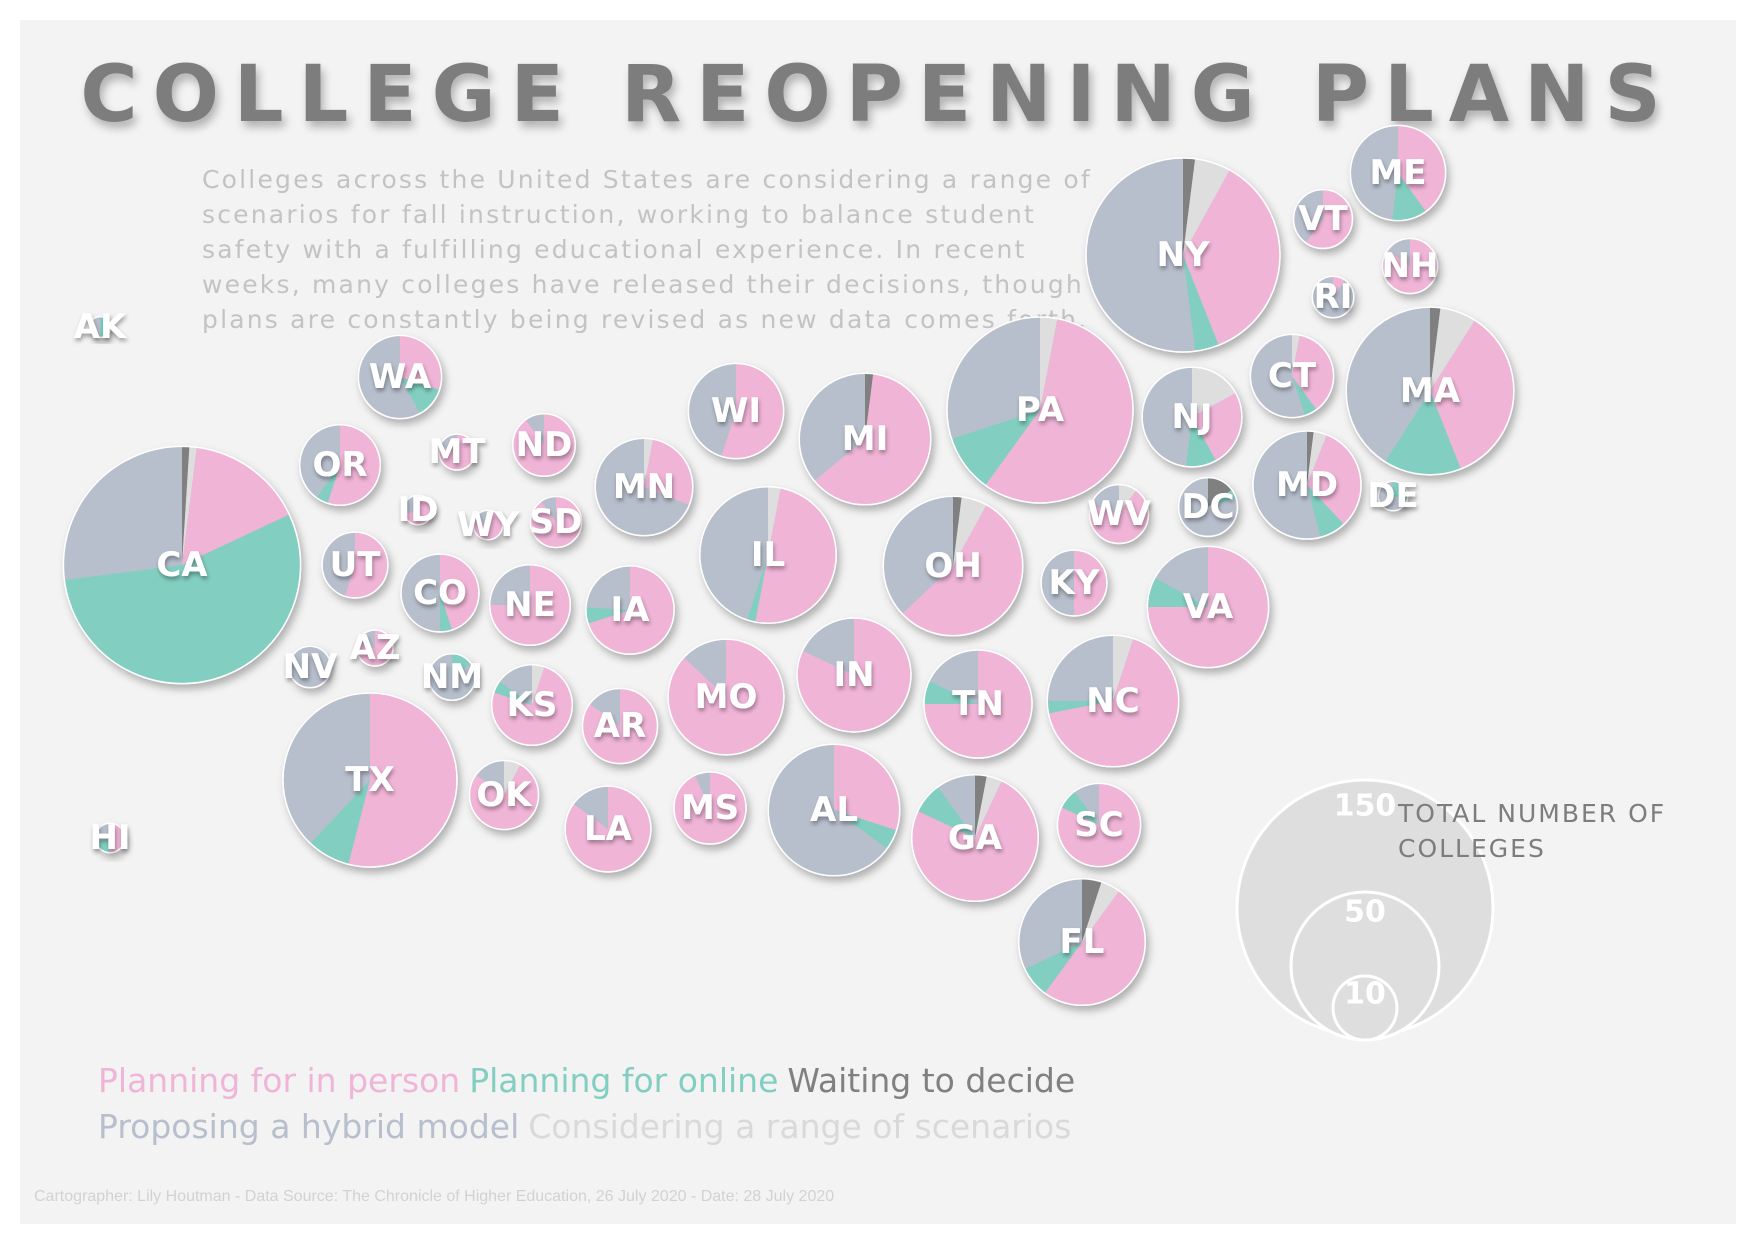  I want to click on pie-slice-nm-online, so click(461, 665).